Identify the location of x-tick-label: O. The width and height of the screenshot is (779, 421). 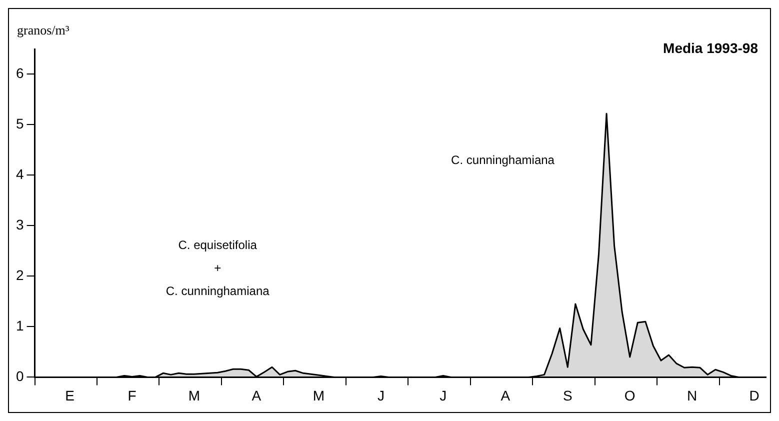
(630, 395).